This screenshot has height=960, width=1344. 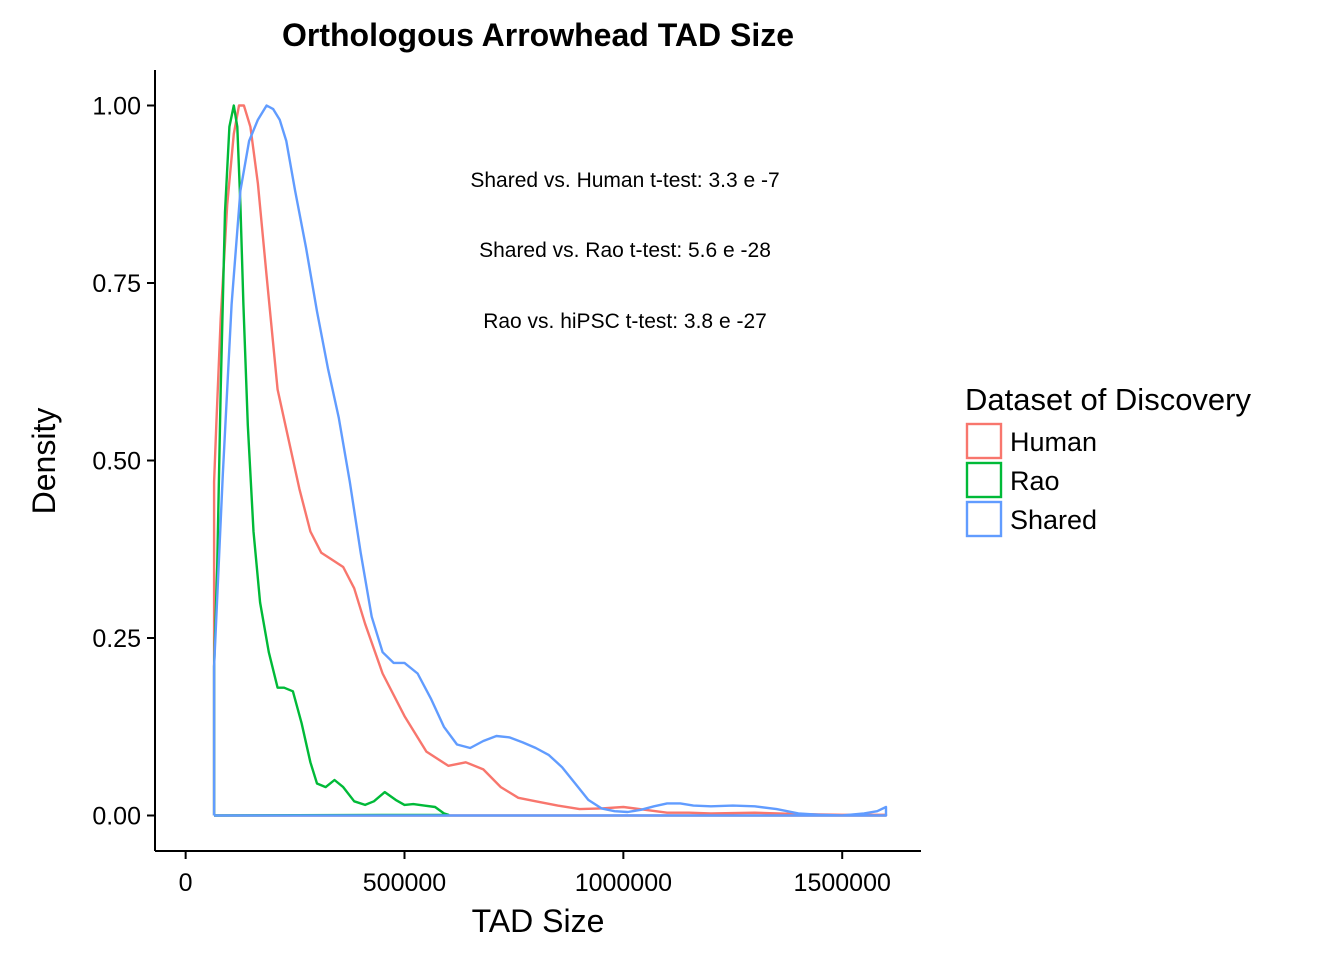 What do you see at coordinates (116, 107) in the screenshot?
I see `y-tick-label: 1.00` at bounding box center [116, 107].